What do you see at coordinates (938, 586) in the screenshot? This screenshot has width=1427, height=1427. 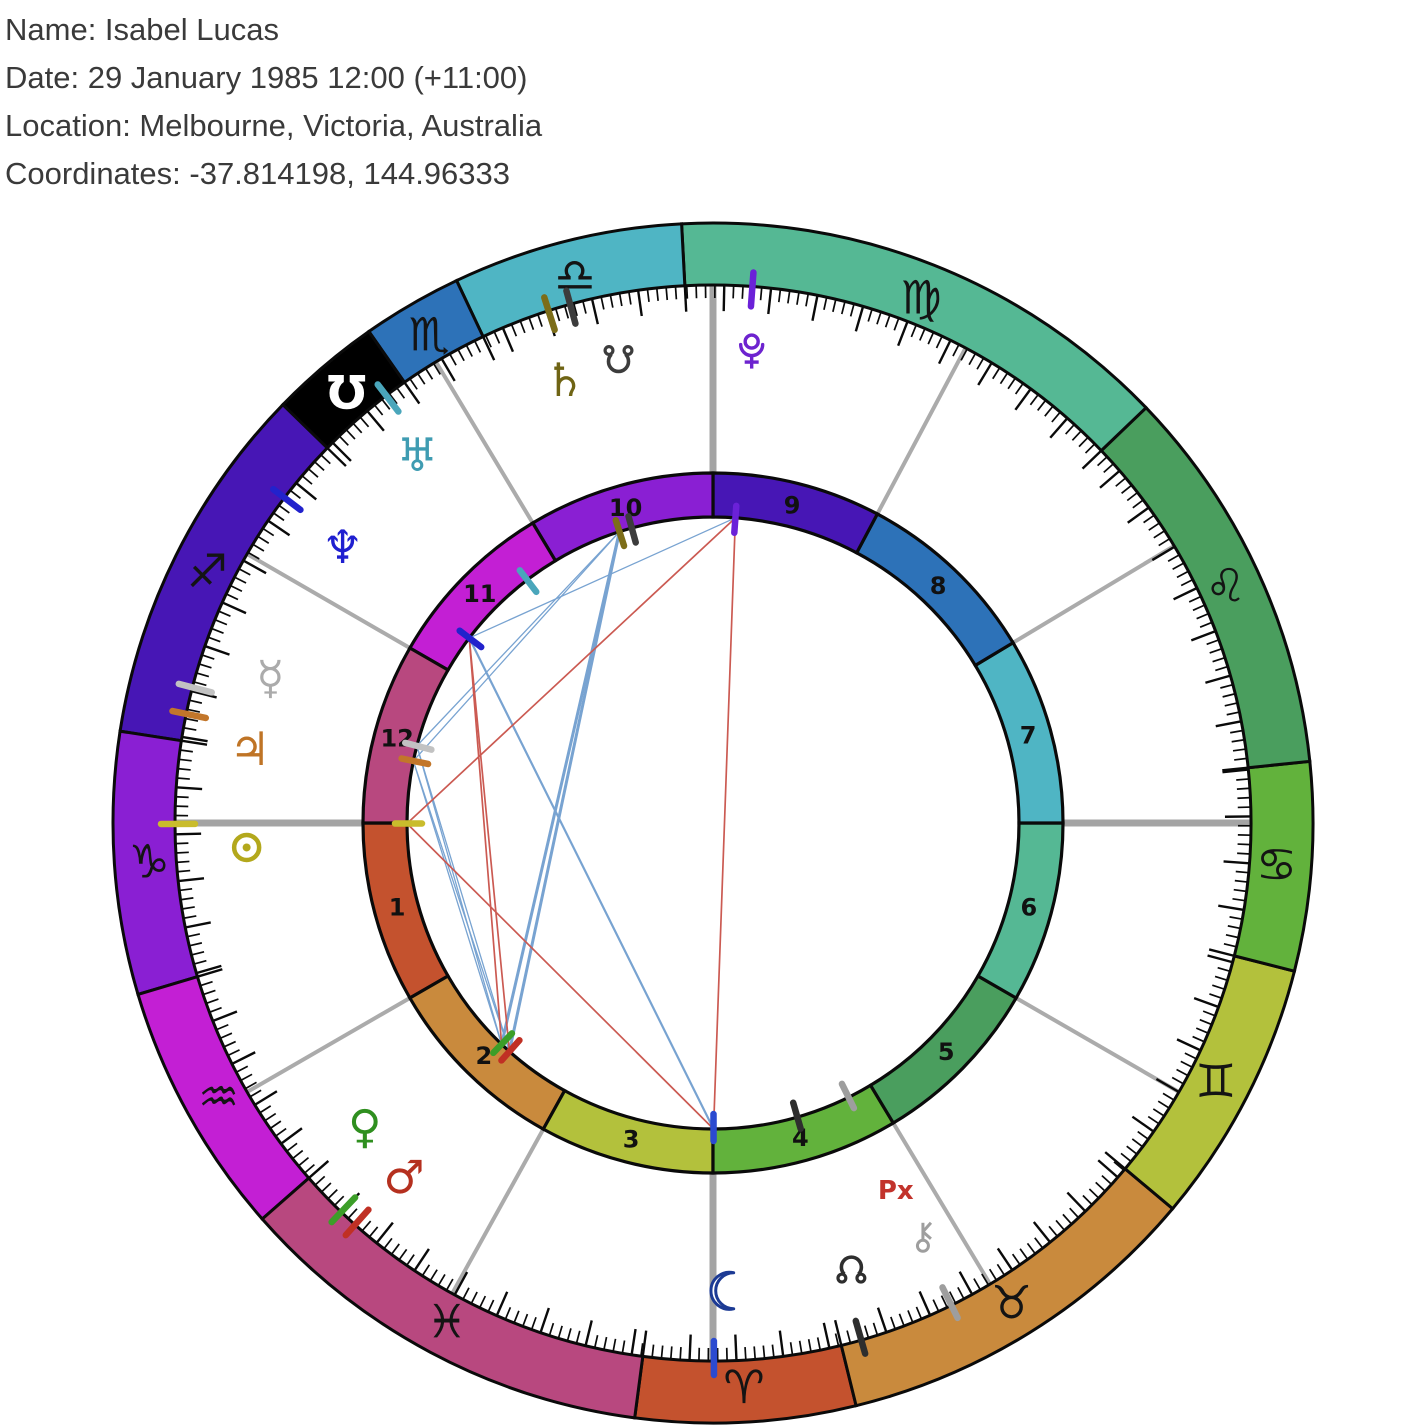 I see `house-number-8: 8` at bounding box center [938, 586].